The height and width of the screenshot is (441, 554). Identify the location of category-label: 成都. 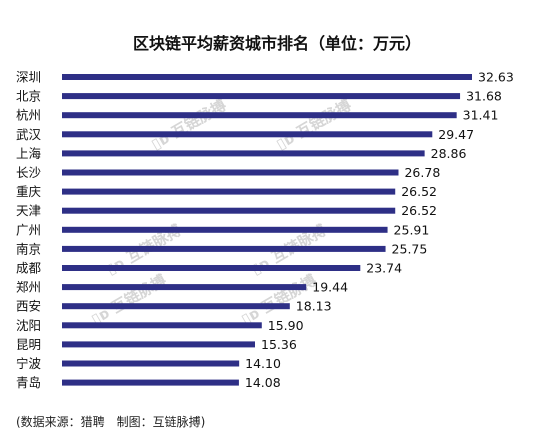
(29, 268).